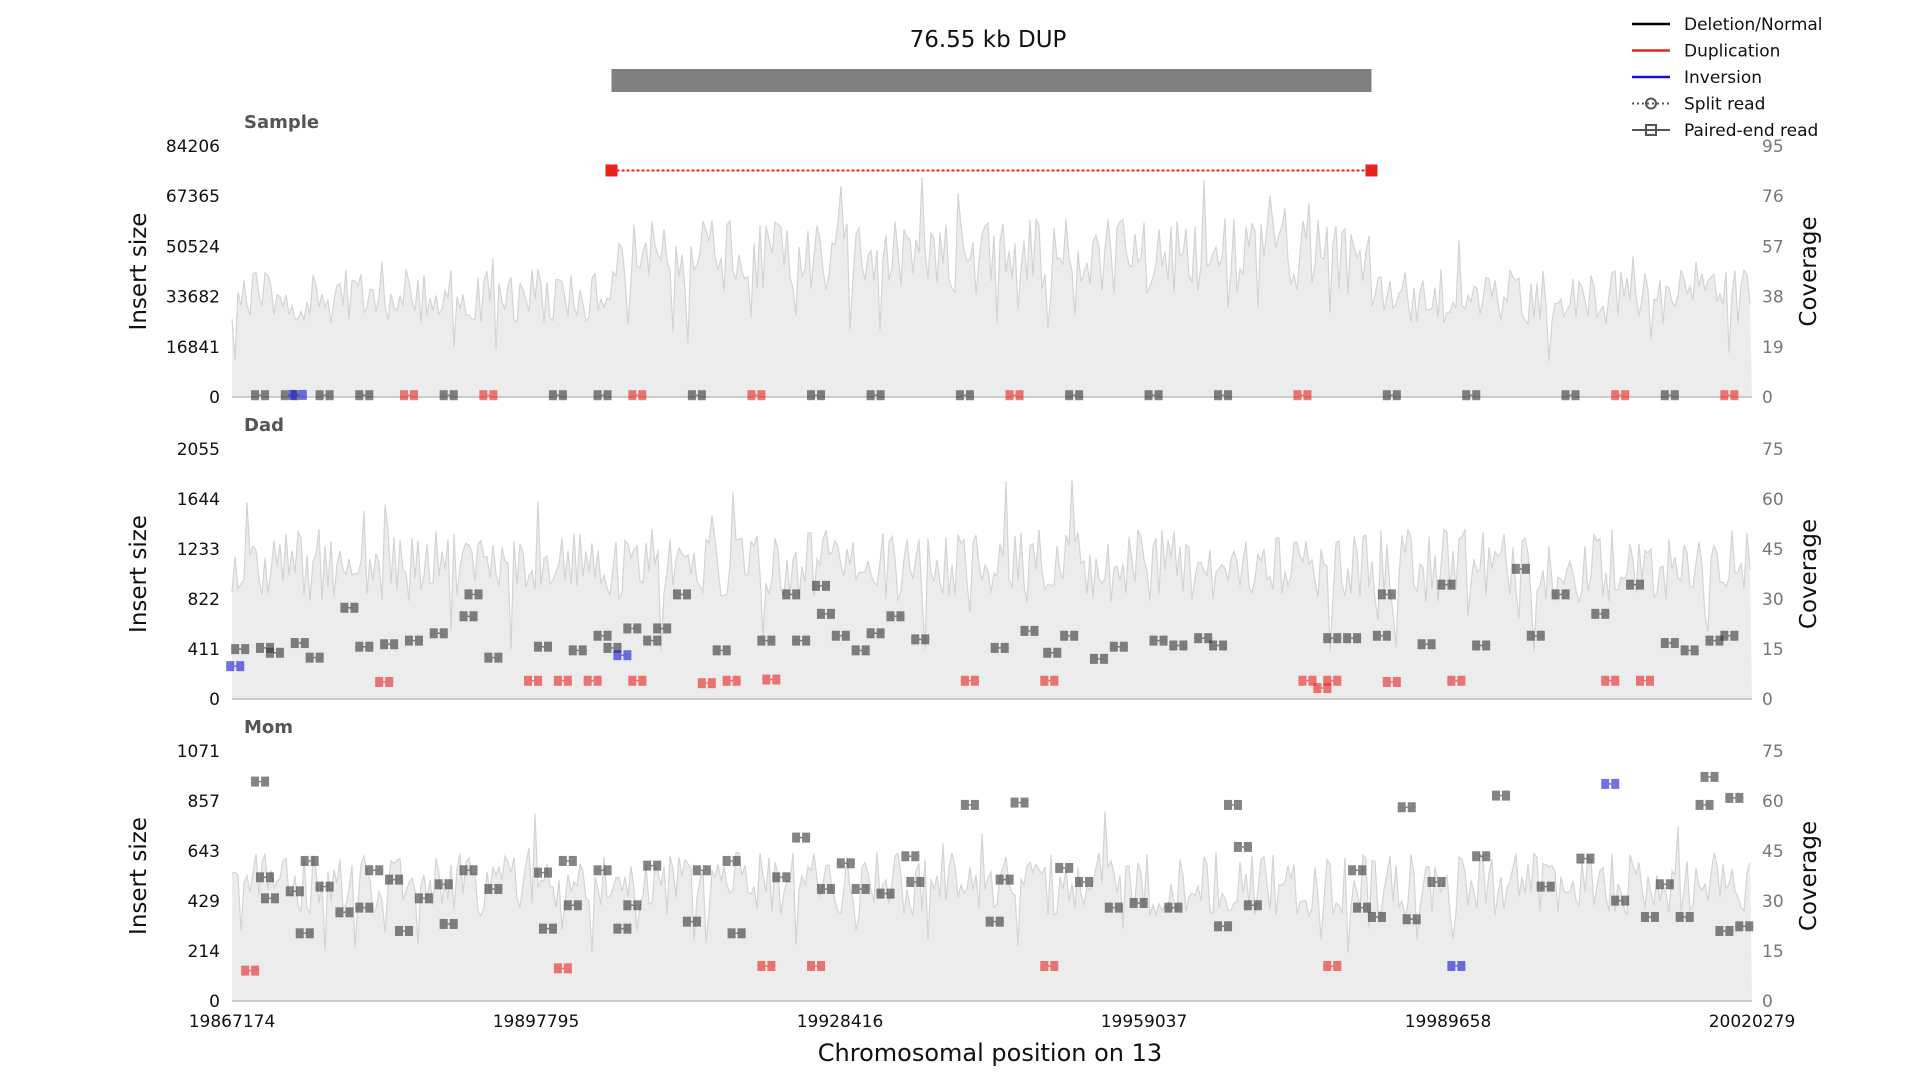  Describe the element at coordinates (1751, 131) in the screenshot. I see `legend-label: Paired-end read` at that location.